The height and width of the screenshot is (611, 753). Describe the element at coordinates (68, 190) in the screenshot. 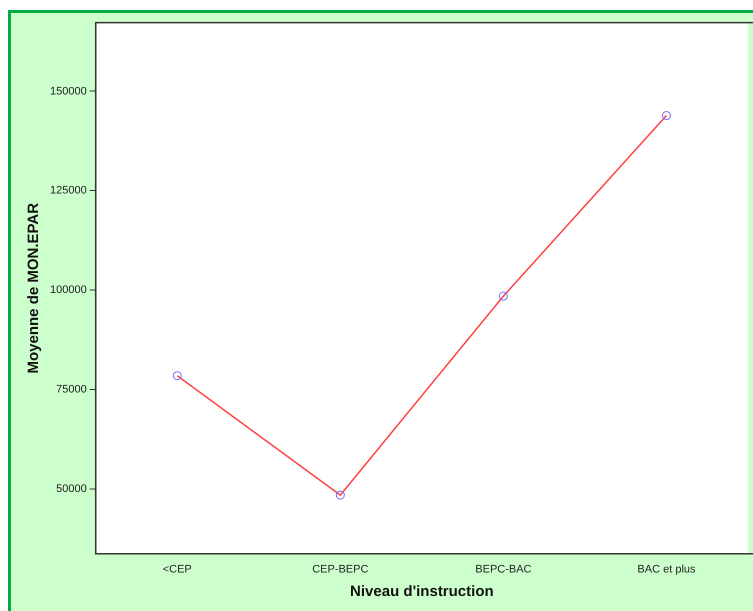

I see `y-tick-label: 125000` at that location.